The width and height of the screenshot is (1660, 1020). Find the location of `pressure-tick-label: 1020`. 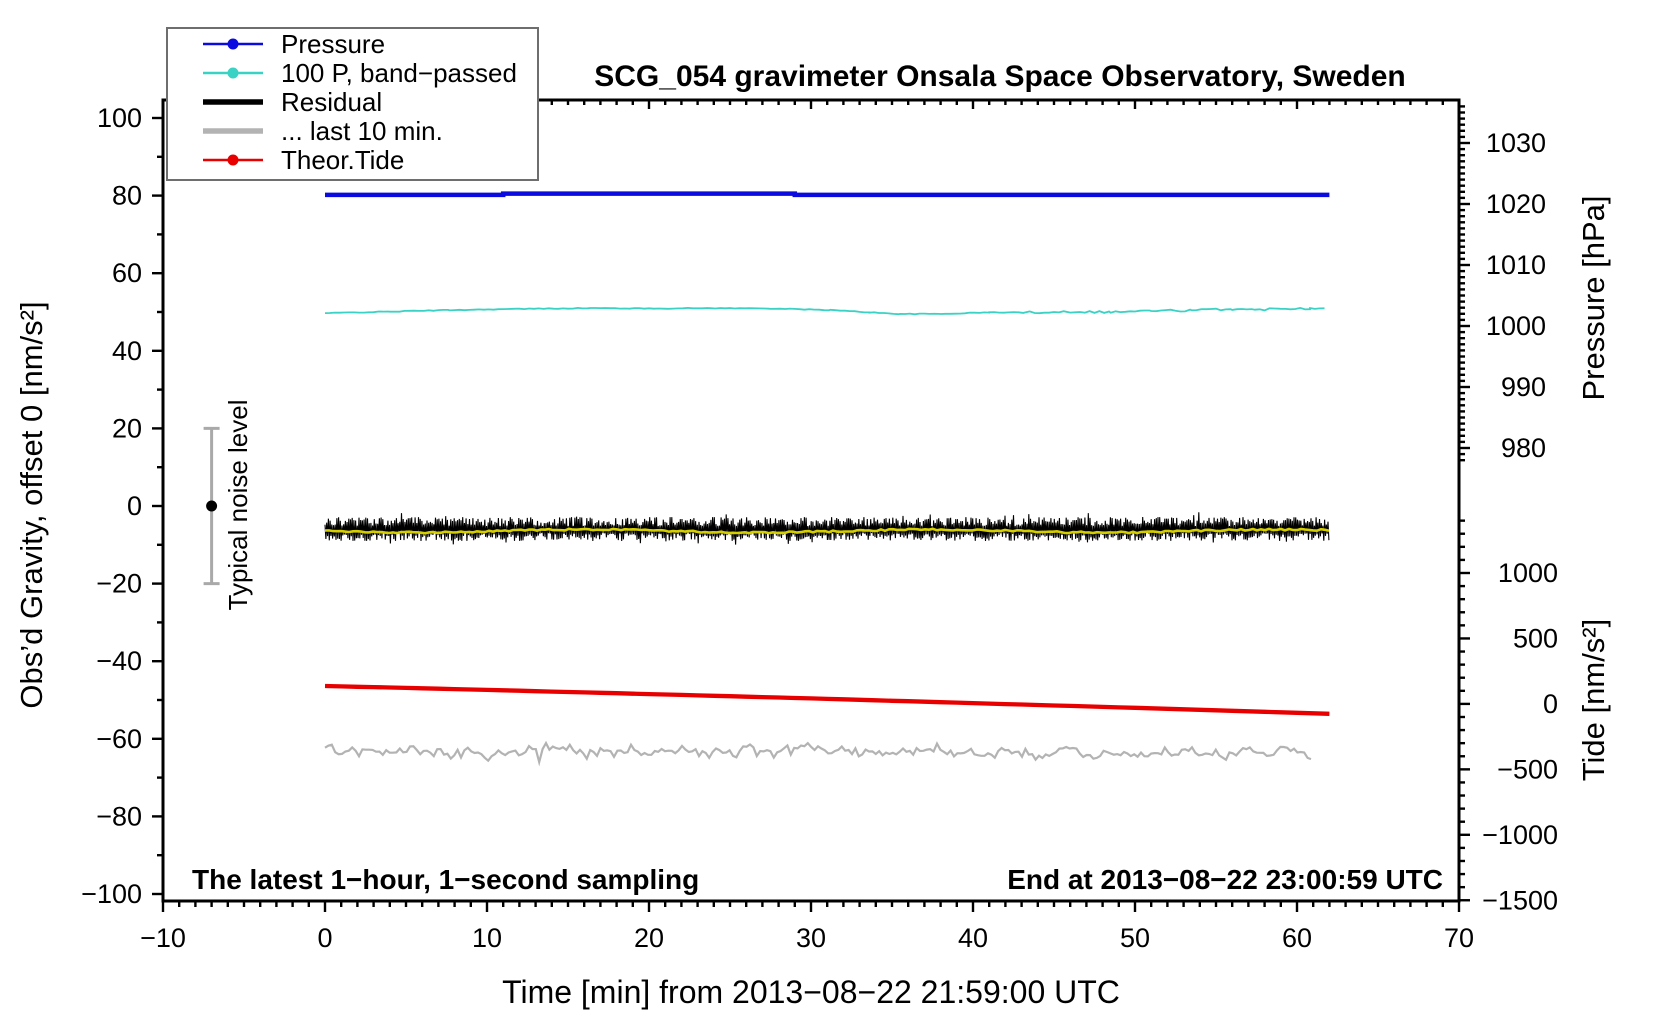

pressure-tick-label: 1020 is located at coordinates (1516, 204).